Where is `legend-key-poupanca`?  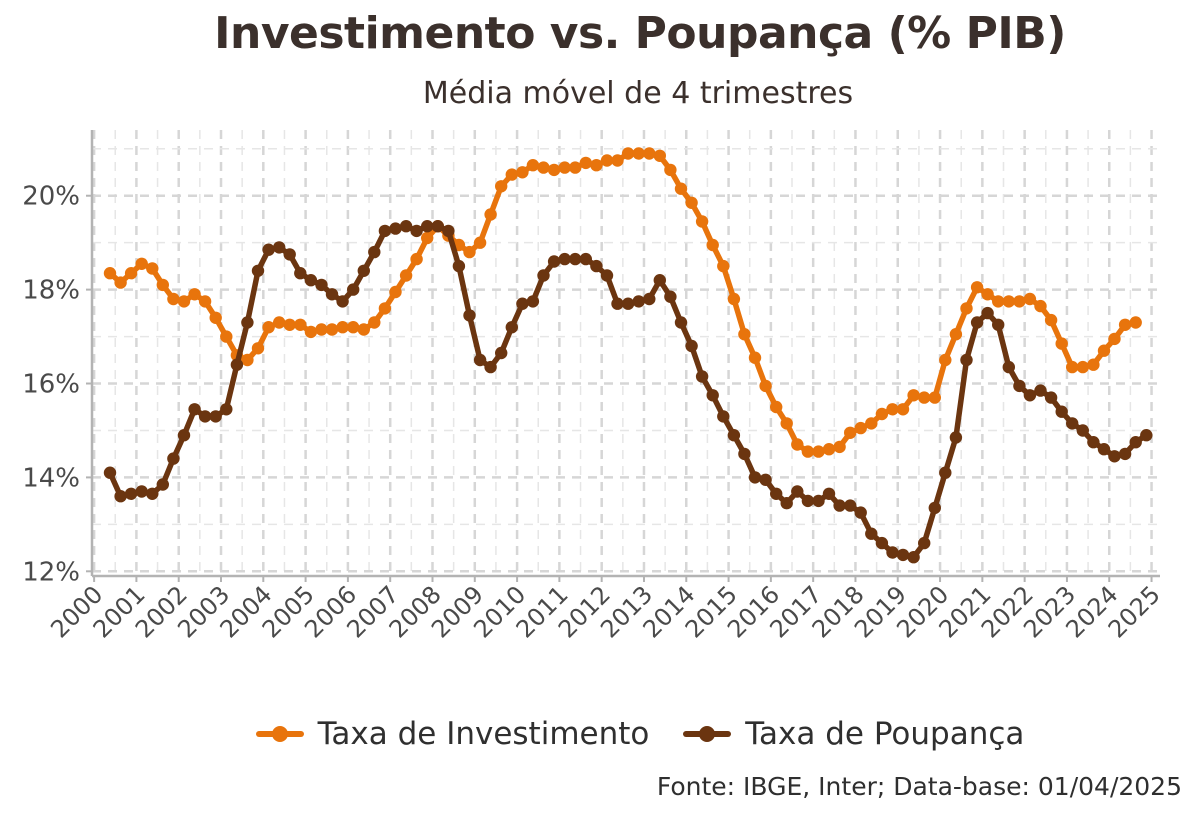
legend-key-poupanca is located at coordinates (707, 734).